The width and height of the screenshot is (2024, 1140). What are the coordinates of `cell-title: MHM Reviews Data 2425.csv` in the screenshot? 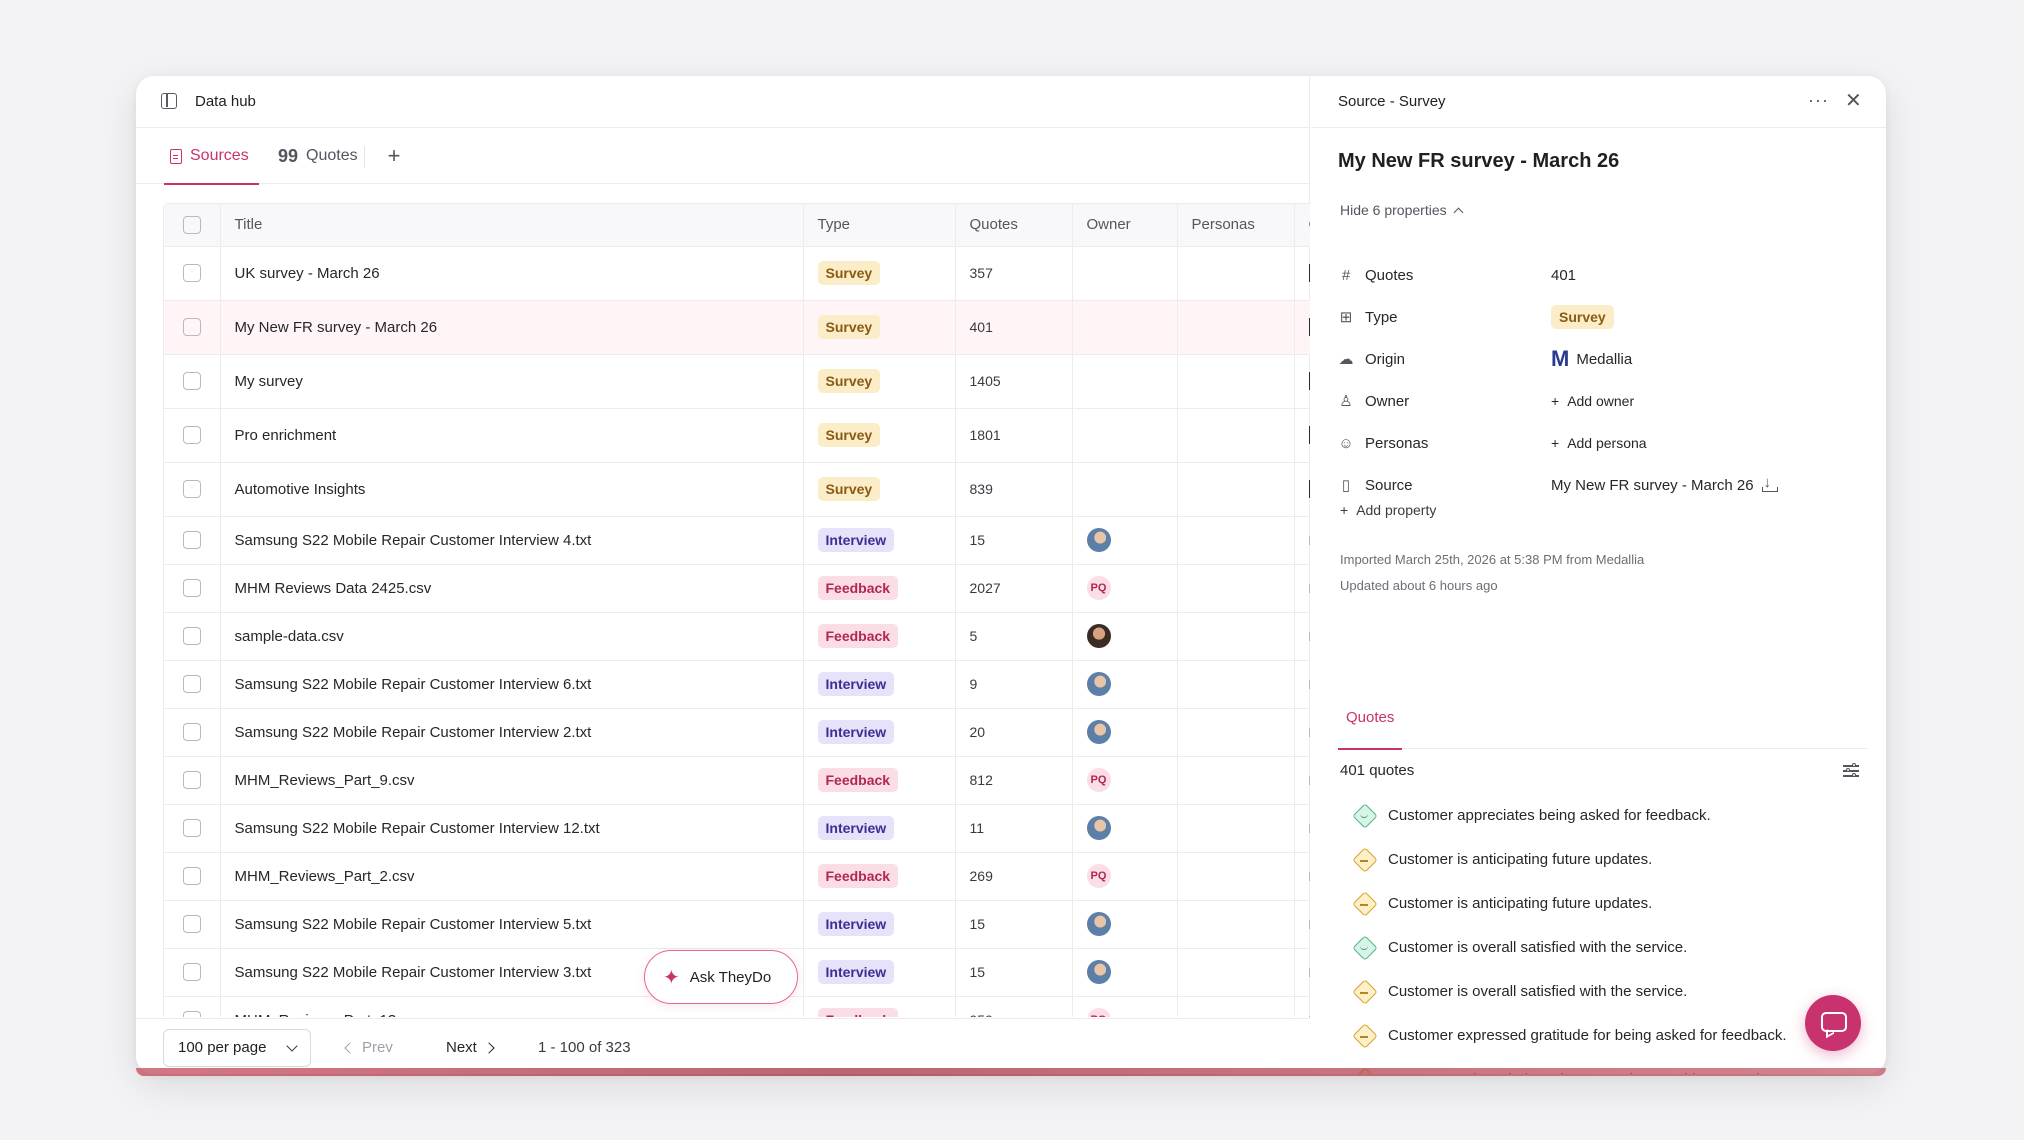 It's located at (511, 588).